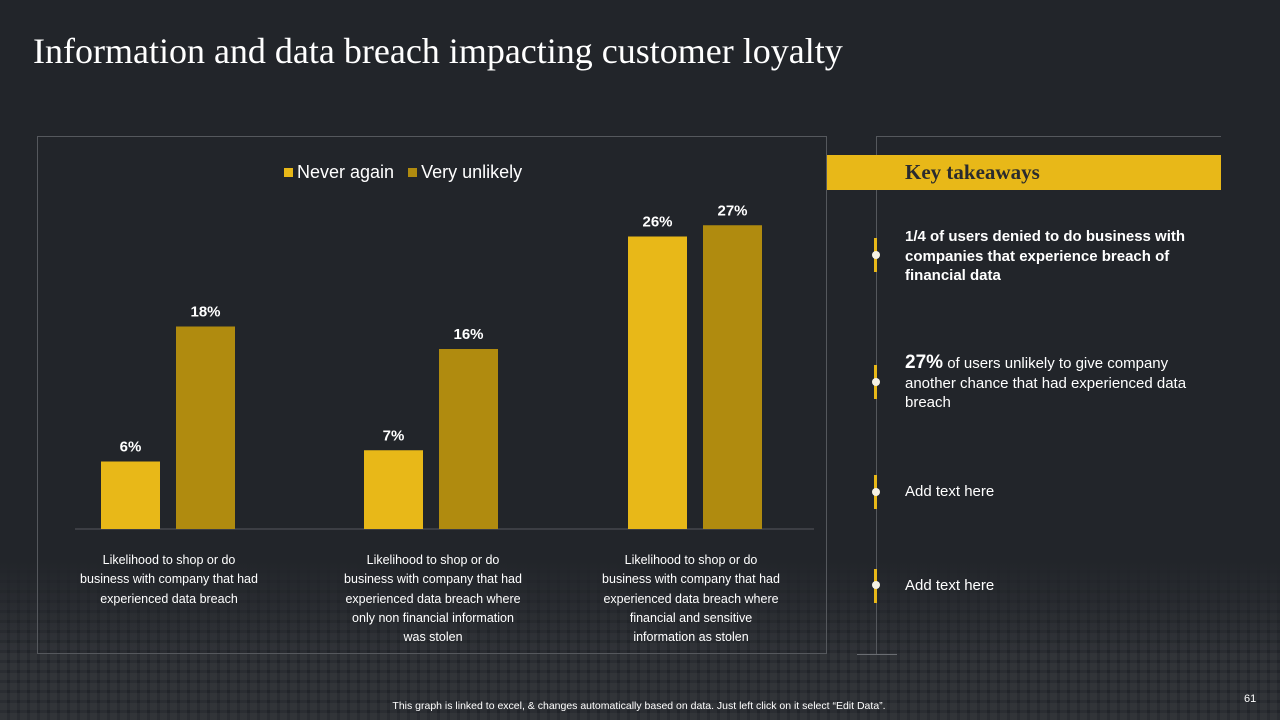 The image size is (1280, 720). I want to click on legend-item-very-unlikely: Very unlikely, so click(465, 172).